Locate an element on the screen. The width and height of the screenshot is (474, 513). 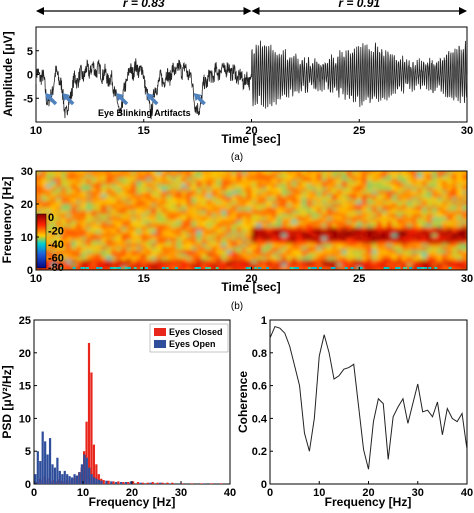
panel-b-y-tick-label: 20 is located at coordinates (27, 205).